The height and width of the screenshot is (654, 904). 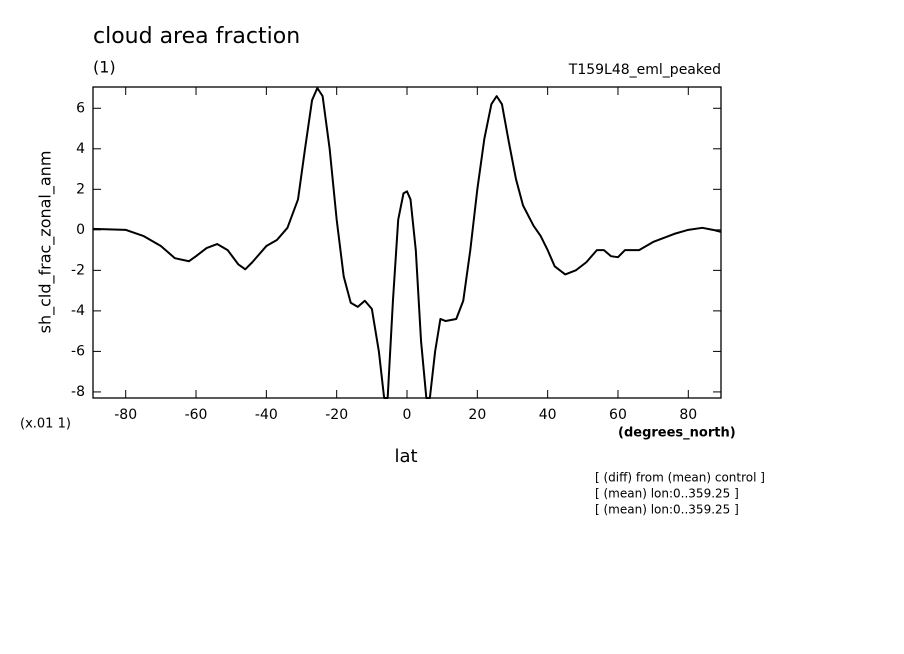 What do you see at coordinates (196, 415) in the screenshot?
I see `x-tick-label: -60` at bounding box center [196, 415].